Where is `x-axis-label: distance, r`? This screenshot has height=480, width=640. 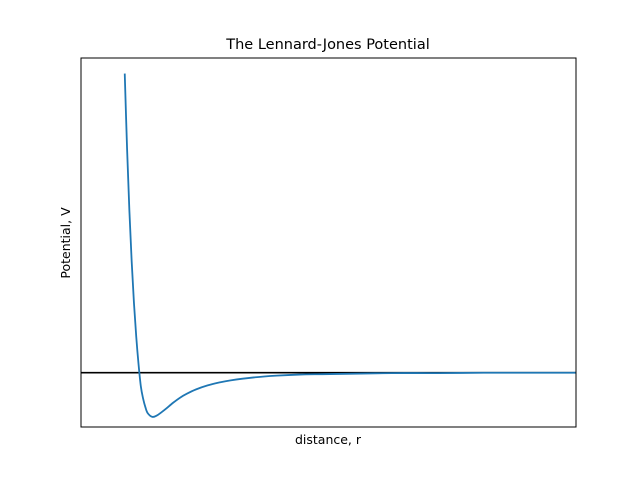 x-axis-label: distance, r is located at coordinates (328, 439).